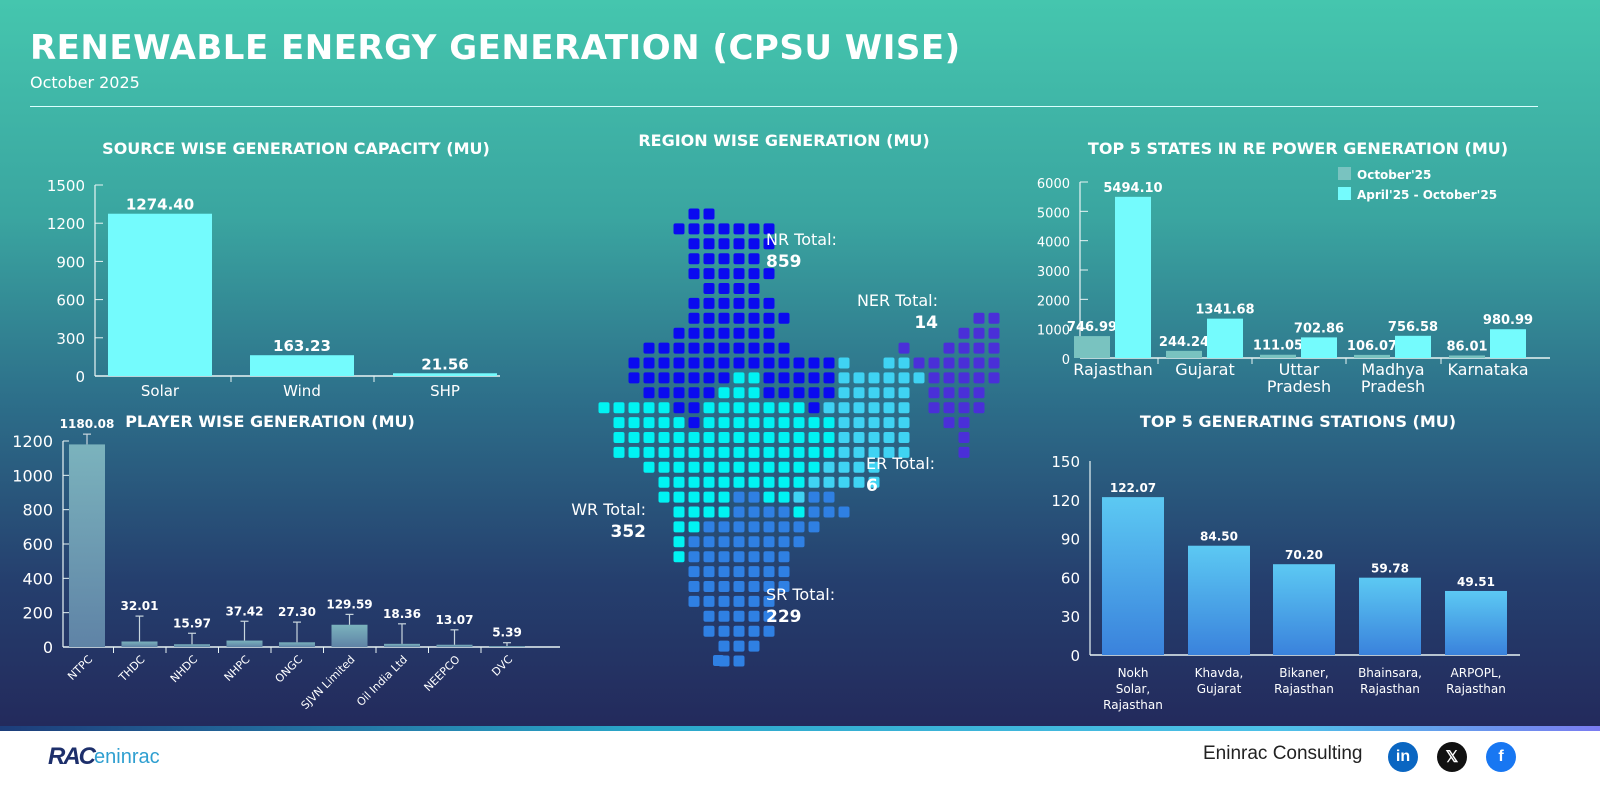  Describe the element at coordinates (1452, 757) in the screenshot. I see `x-icon: 𝕏` at that location.